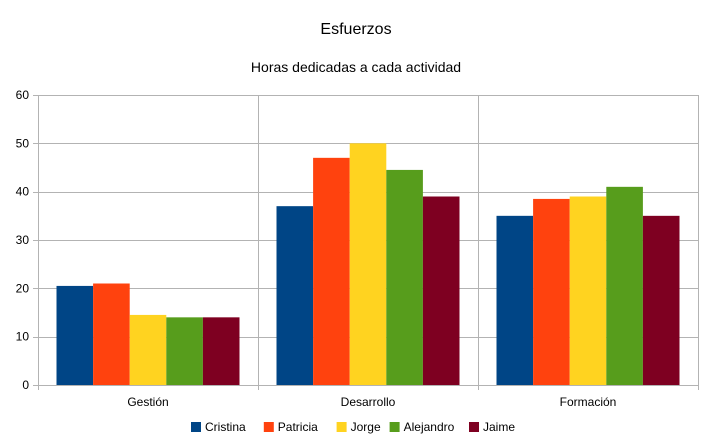 The image size is (713, 448). Describe the element at coordinates (341, 427) in the screenshot. I see `legend-swatch-jorge` at that location.